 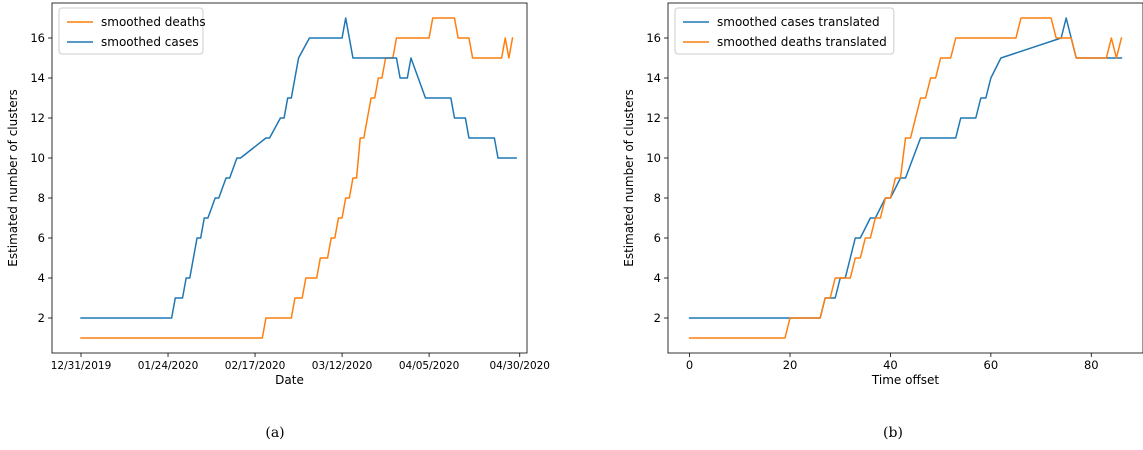 What do you see at coordinates (893, 433) in the screenshot?
I see `panel-caption: (b)` at bounding box center [893, 433].